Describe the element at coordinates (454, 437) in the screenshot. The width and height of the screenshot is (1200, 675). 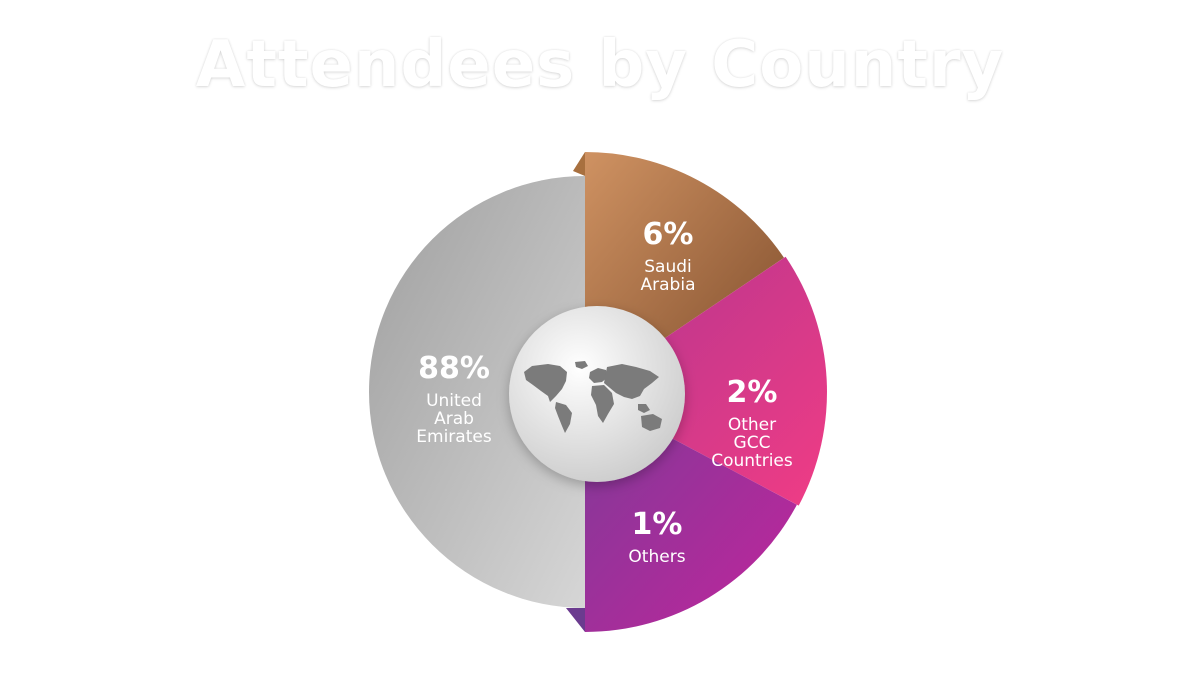
I see `slice-united-arab-emirates-name-label: Emirates` at that location.